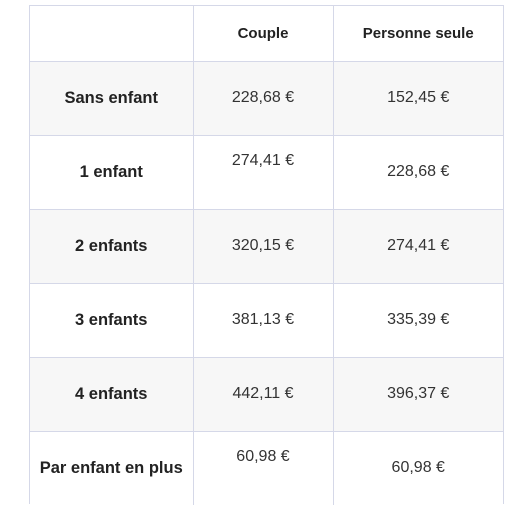  Describe the element at coordinates (417, 34) in the screenshot. I see `header-single: Personne seule` at that location.